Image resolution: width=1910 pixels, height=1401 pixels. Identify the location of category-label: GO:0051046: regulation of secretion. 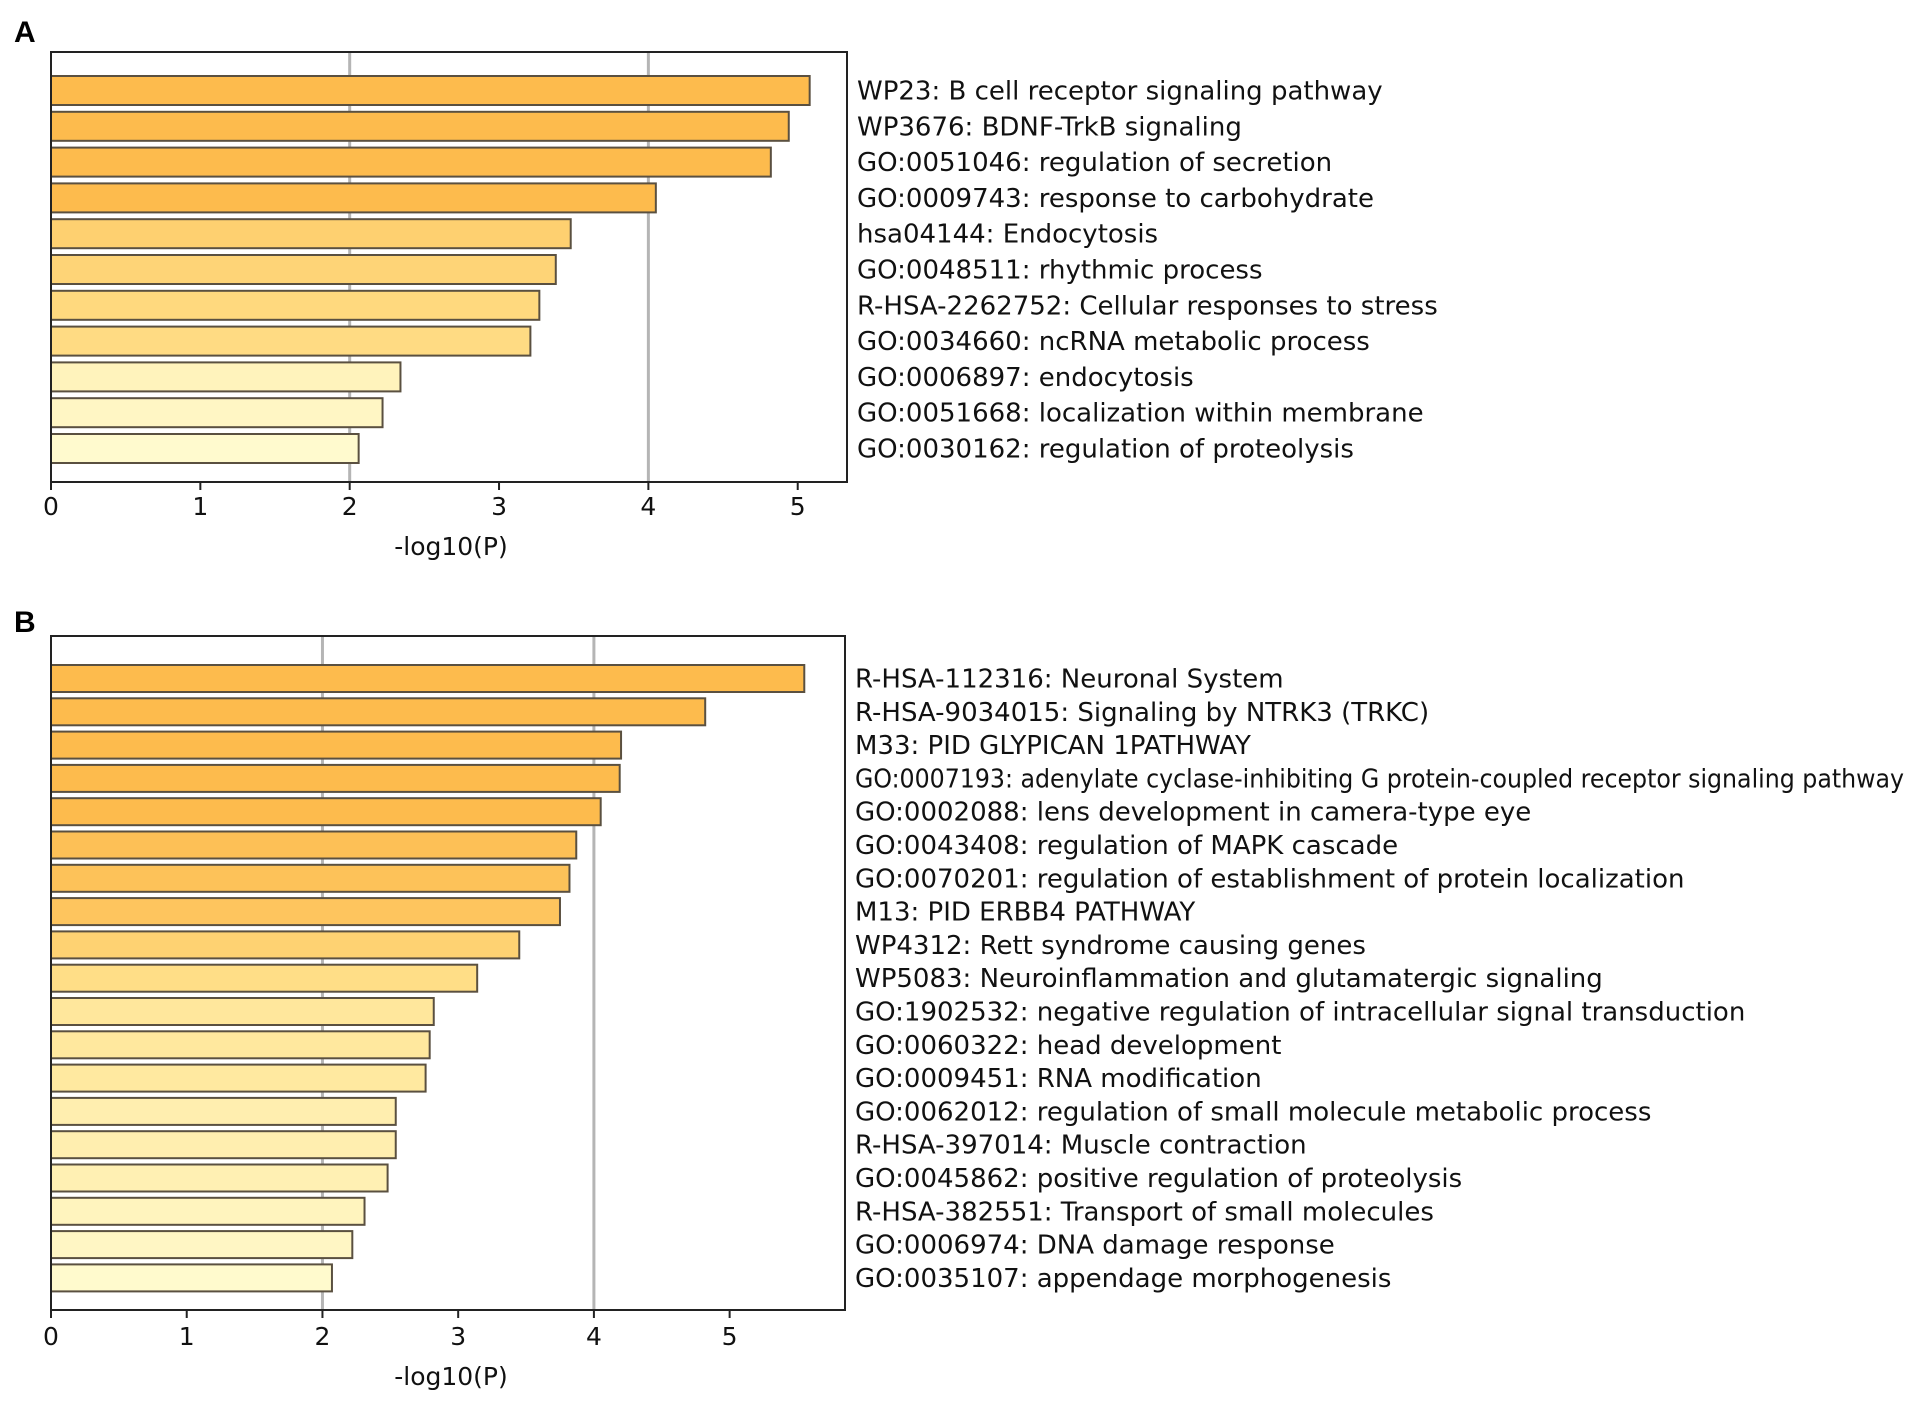
(1094, 163).